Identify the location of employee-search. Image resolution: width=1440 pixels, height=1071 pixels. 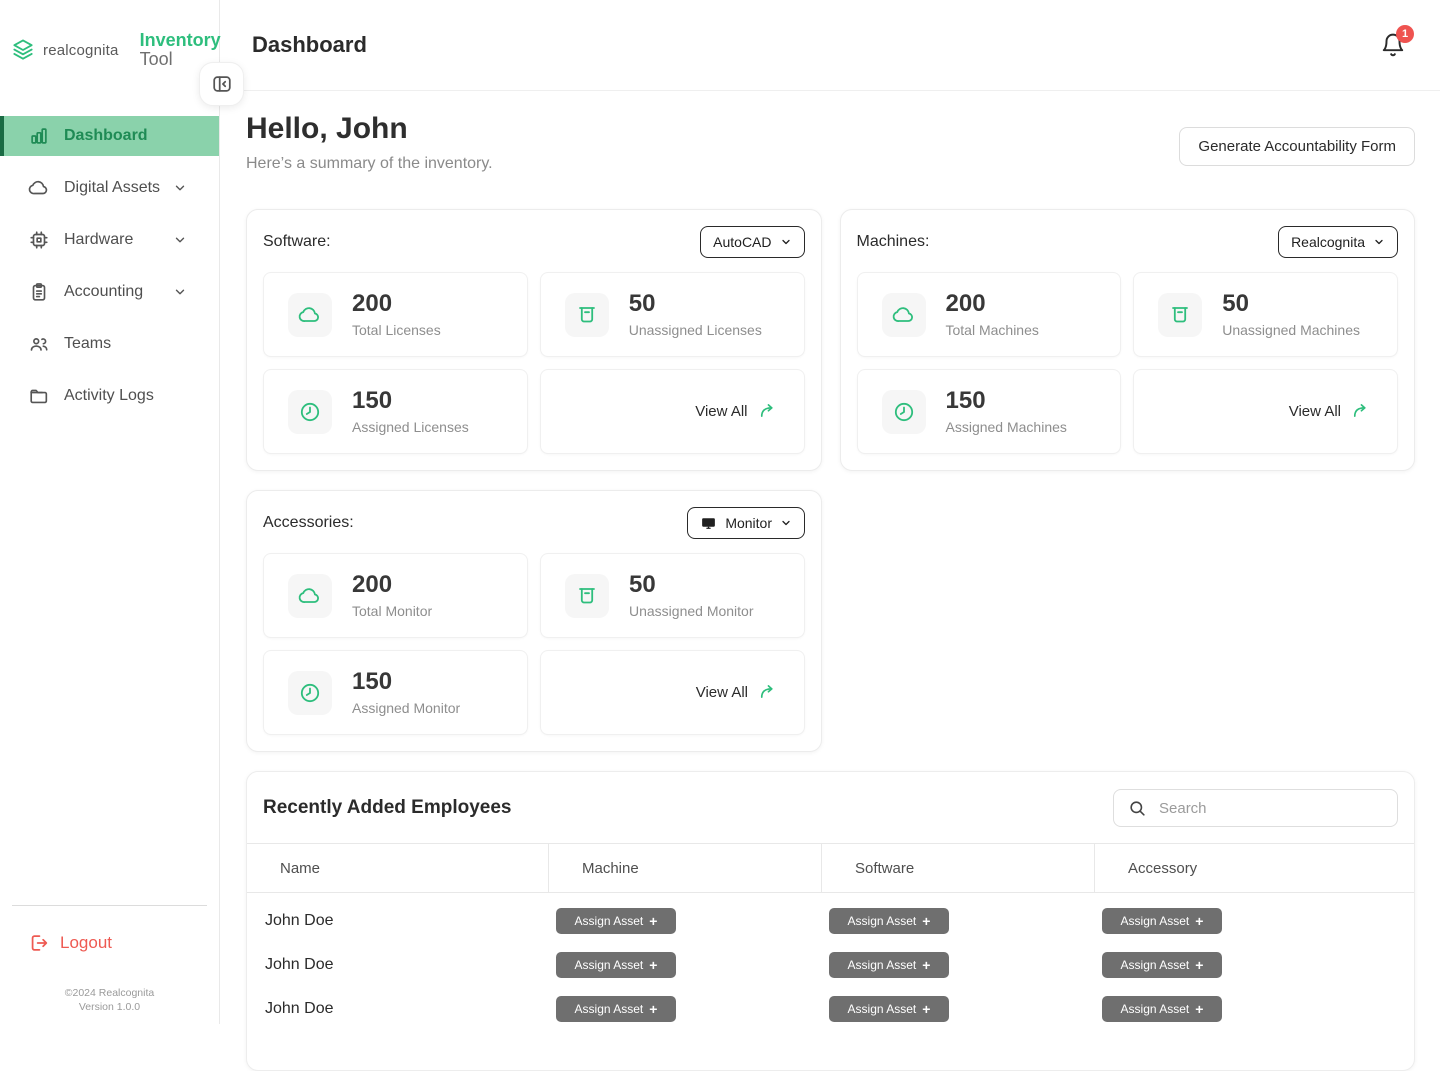
(1255, 808).